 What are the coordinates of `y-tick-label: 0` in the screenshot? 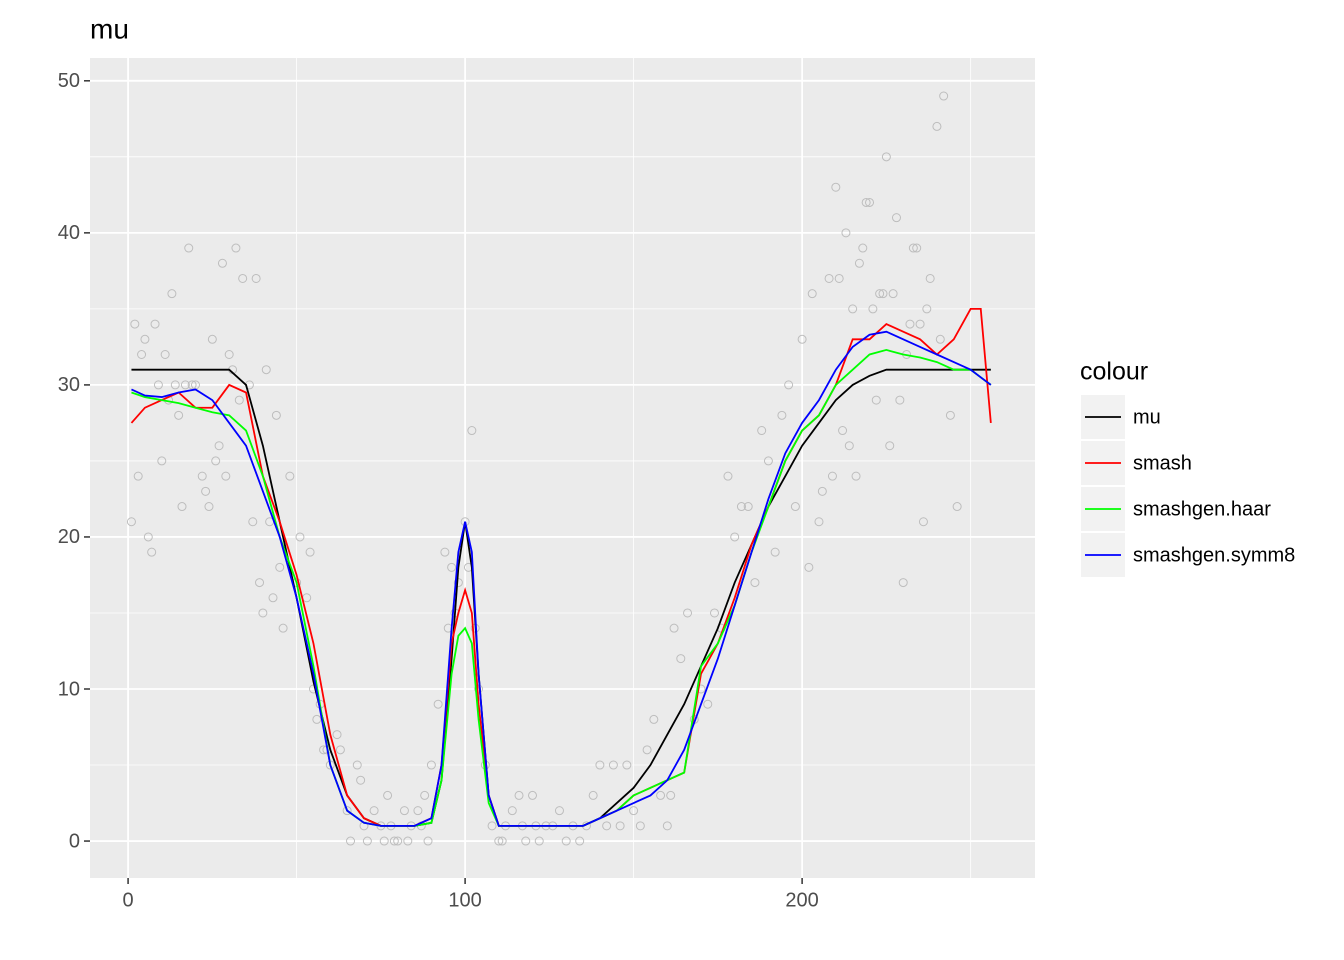 It's located at (74, 841).